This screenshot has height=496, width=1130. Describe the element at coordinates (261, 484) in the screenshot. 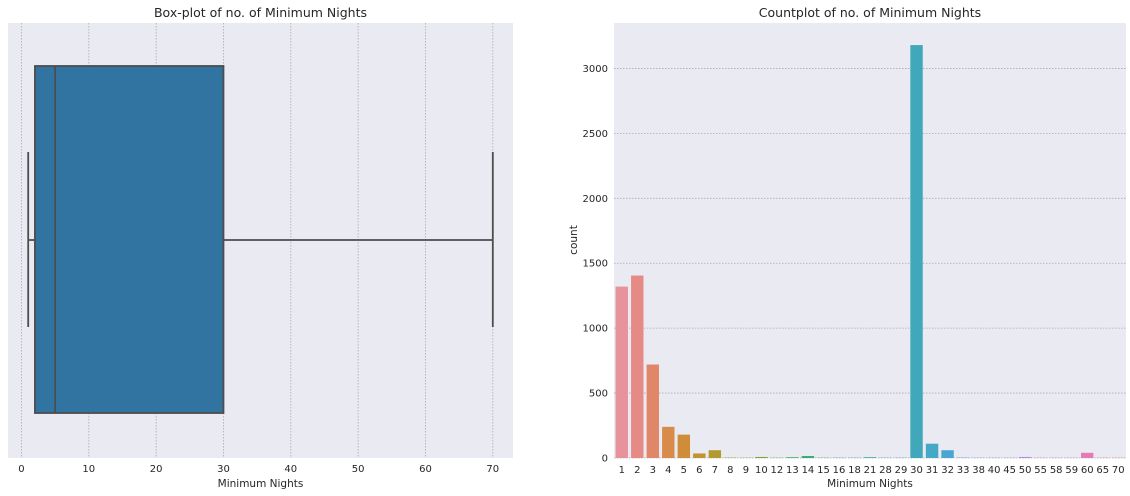

I see `boxplot-x-axis-label: Minimum Nights` at that location.